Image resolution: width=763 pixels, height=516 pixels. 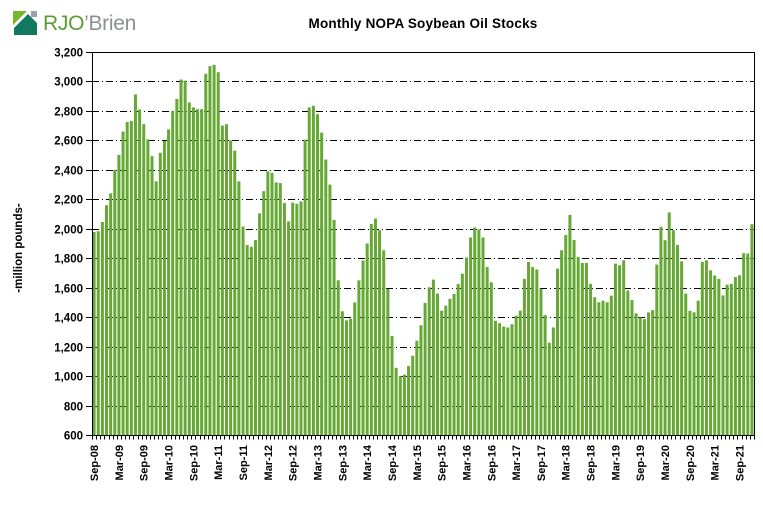 I want to click on x-tick-label: Sep-20, so click(x=691, y=463).